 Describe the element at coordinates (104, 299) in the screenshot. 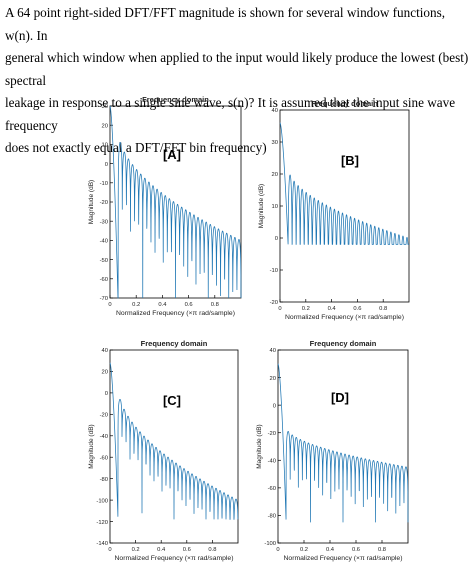

I see `y-tick-label: -70` at that location.